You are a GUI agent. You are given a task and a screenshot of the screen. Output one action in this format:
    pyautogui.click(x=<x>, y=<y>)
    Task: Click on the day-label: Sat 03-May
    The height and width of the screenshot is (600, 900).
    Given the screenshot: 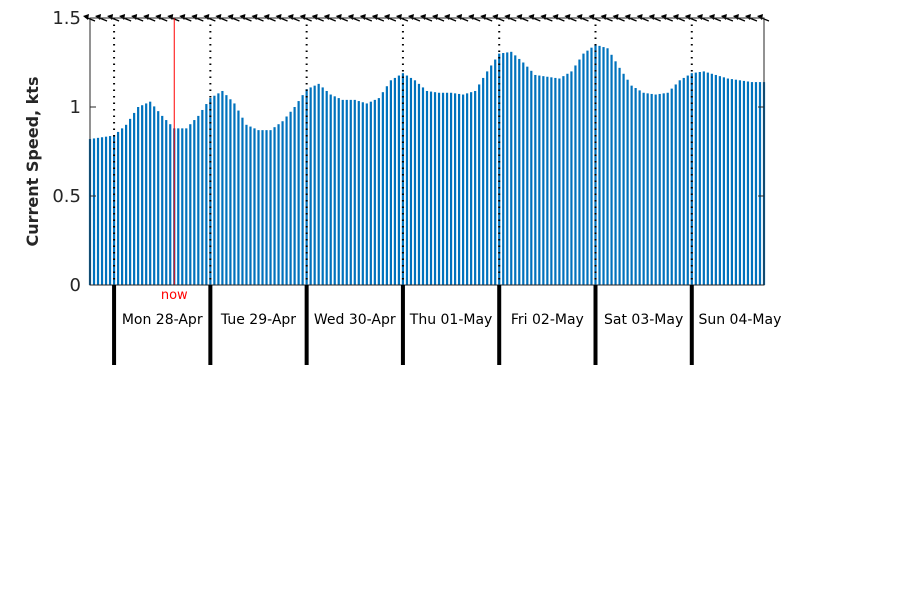 What is the action you would take?
    pyautogui.click(x=643, y=320)
    